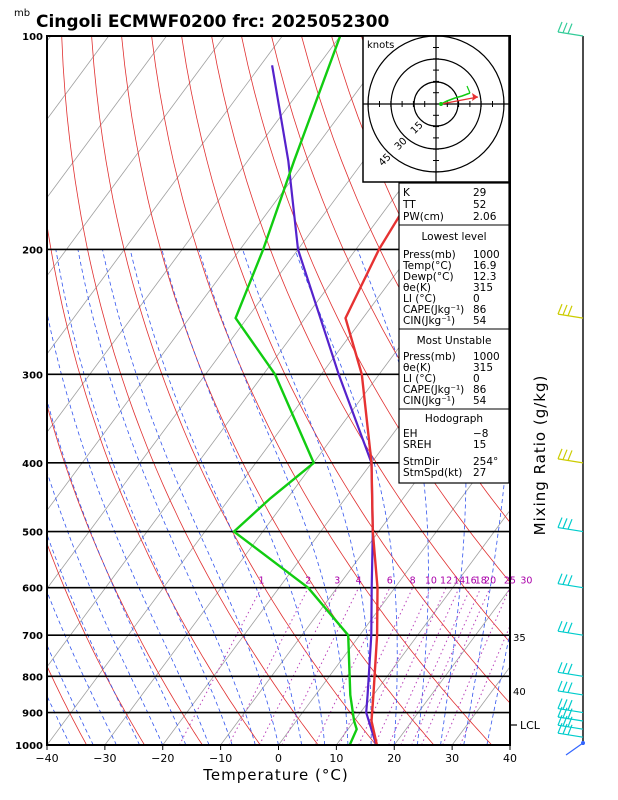 This screenshot has width=618, height=800. I want to click on x-tick-label--20: −20, so click(162, 758).